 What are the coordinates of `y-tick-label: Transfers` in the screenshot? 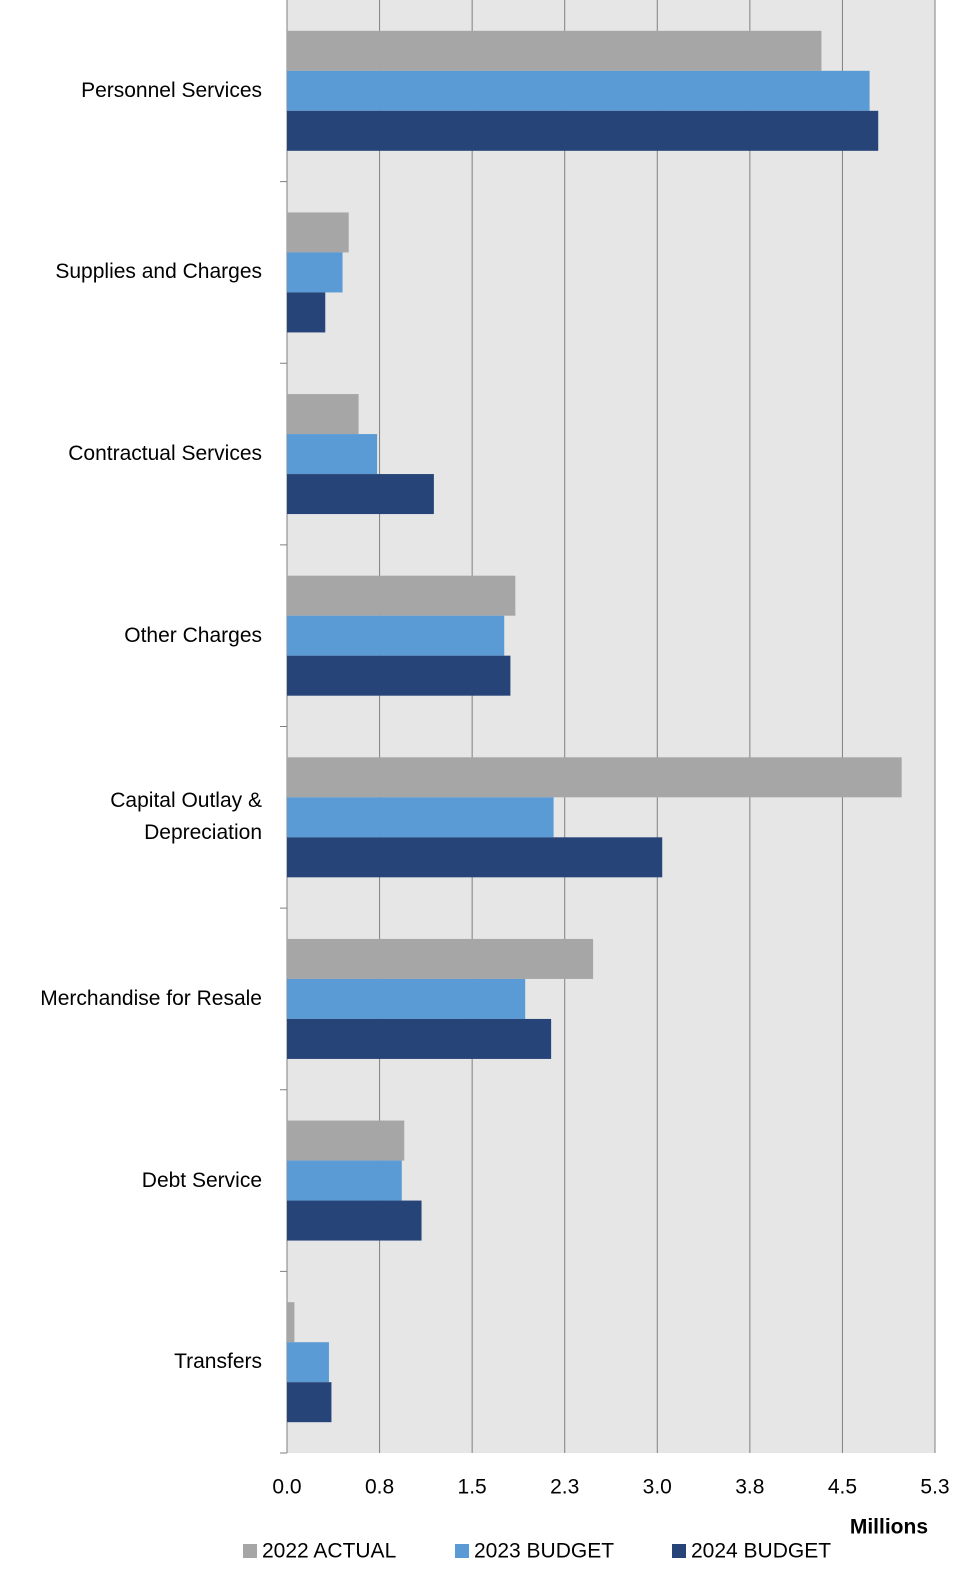 It's located at (218, 1362).